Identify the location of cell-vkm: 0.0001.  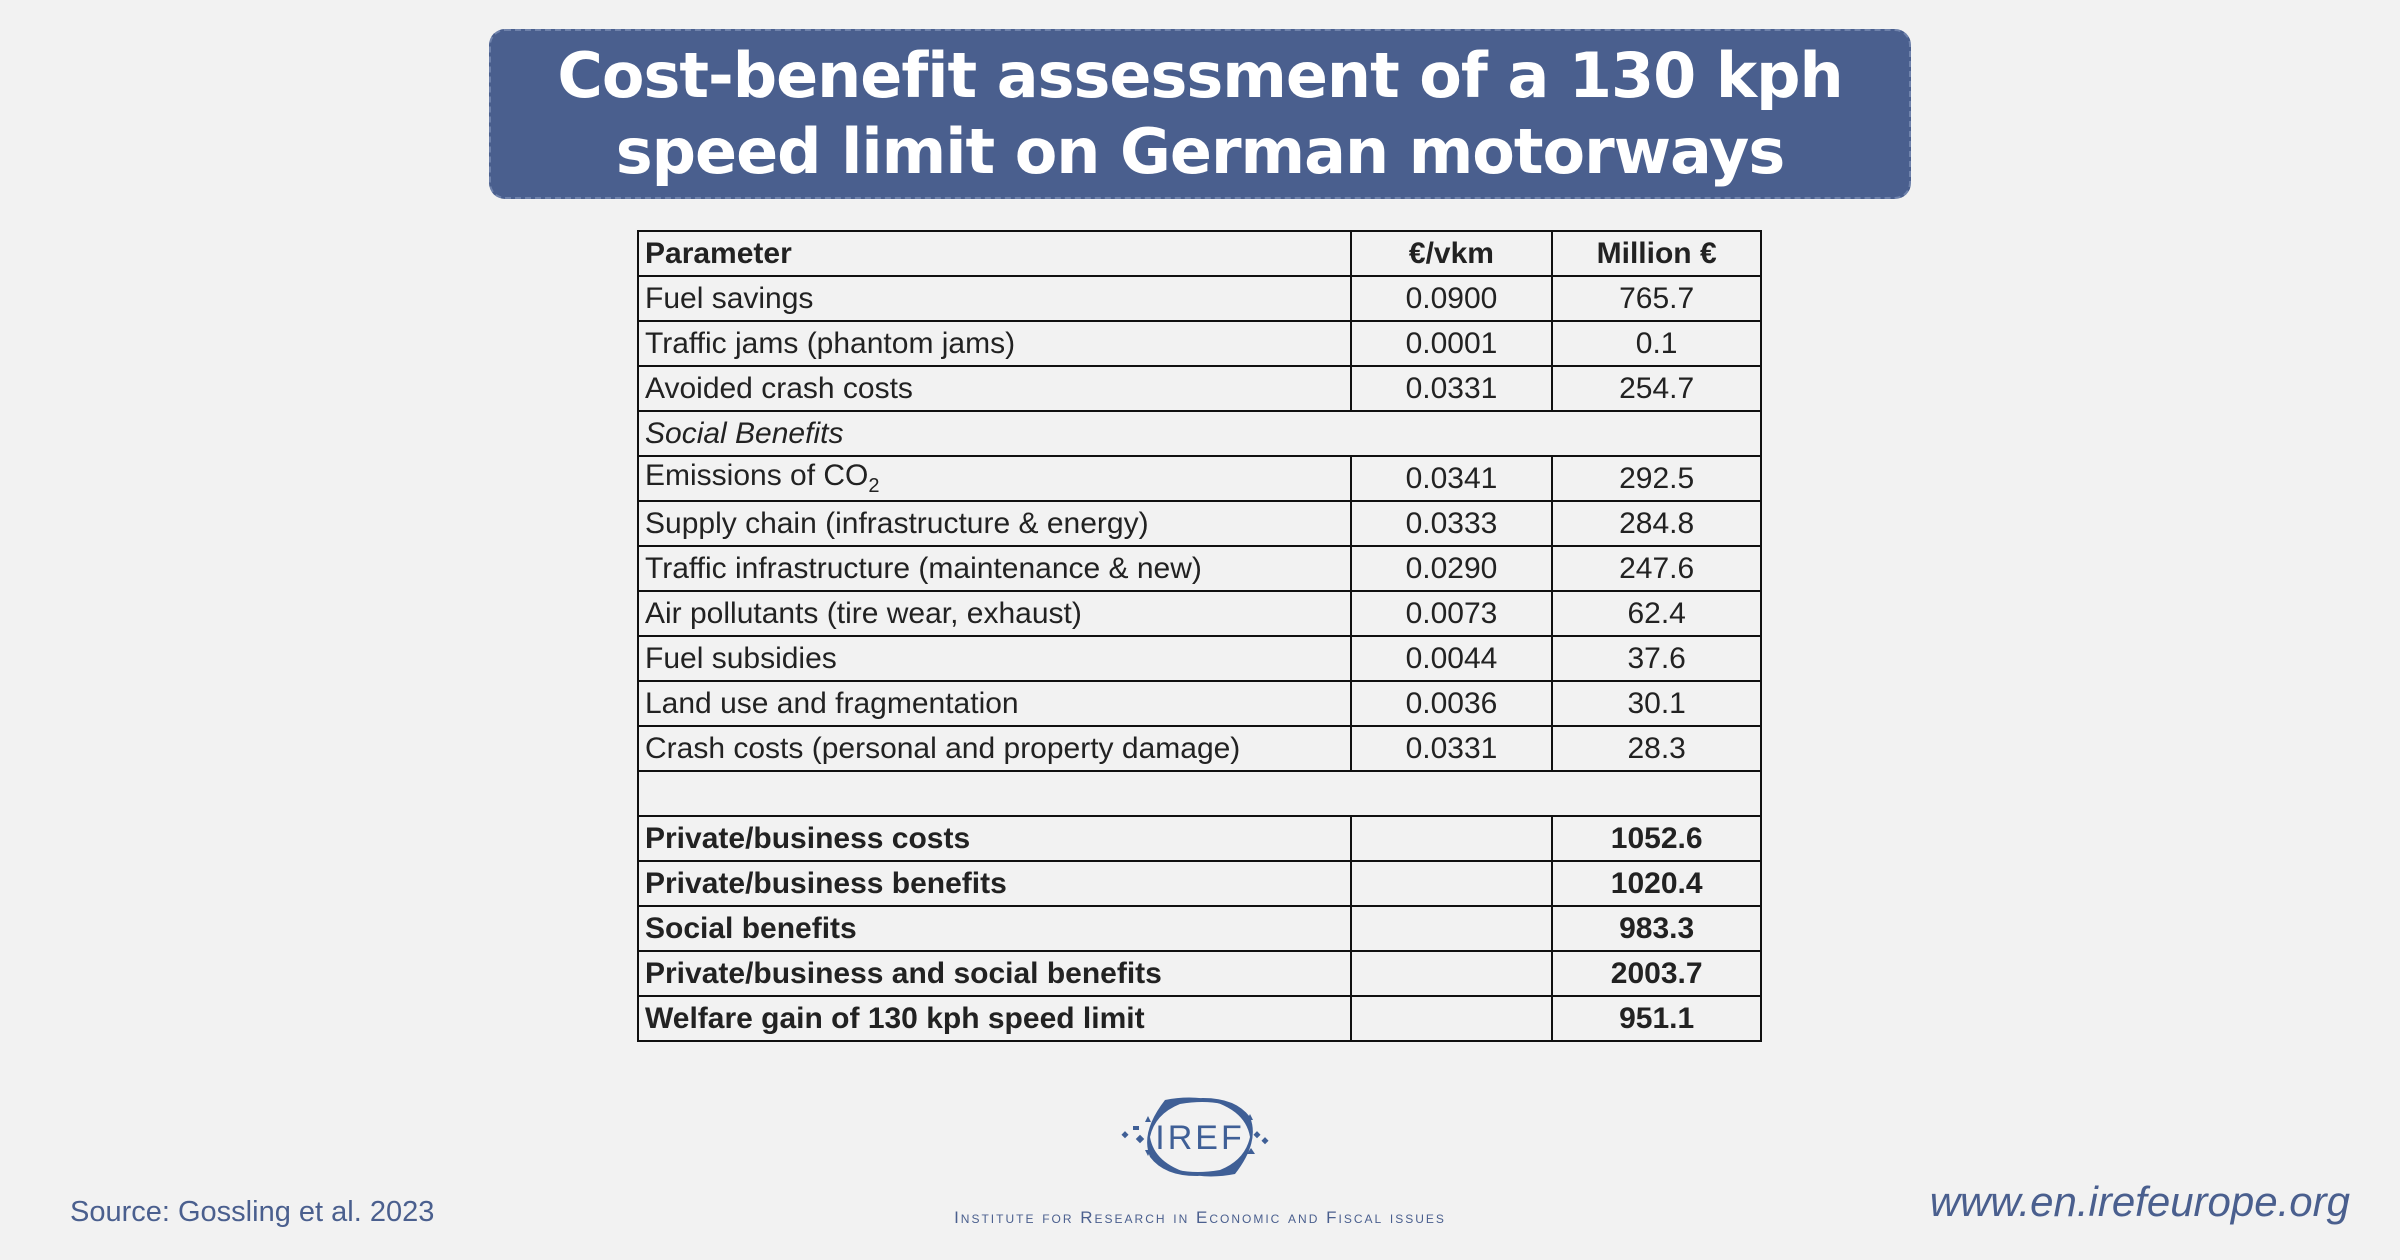
(1451, 343).